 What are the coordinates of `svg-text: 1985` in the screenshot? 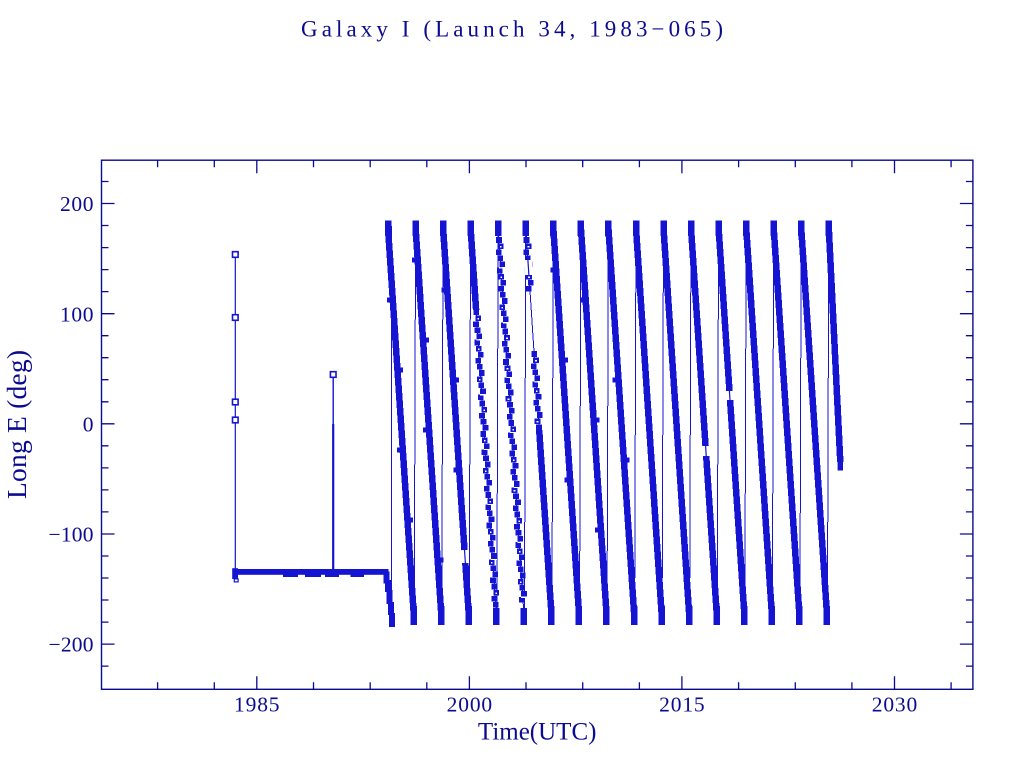 It's located at (257, 704).